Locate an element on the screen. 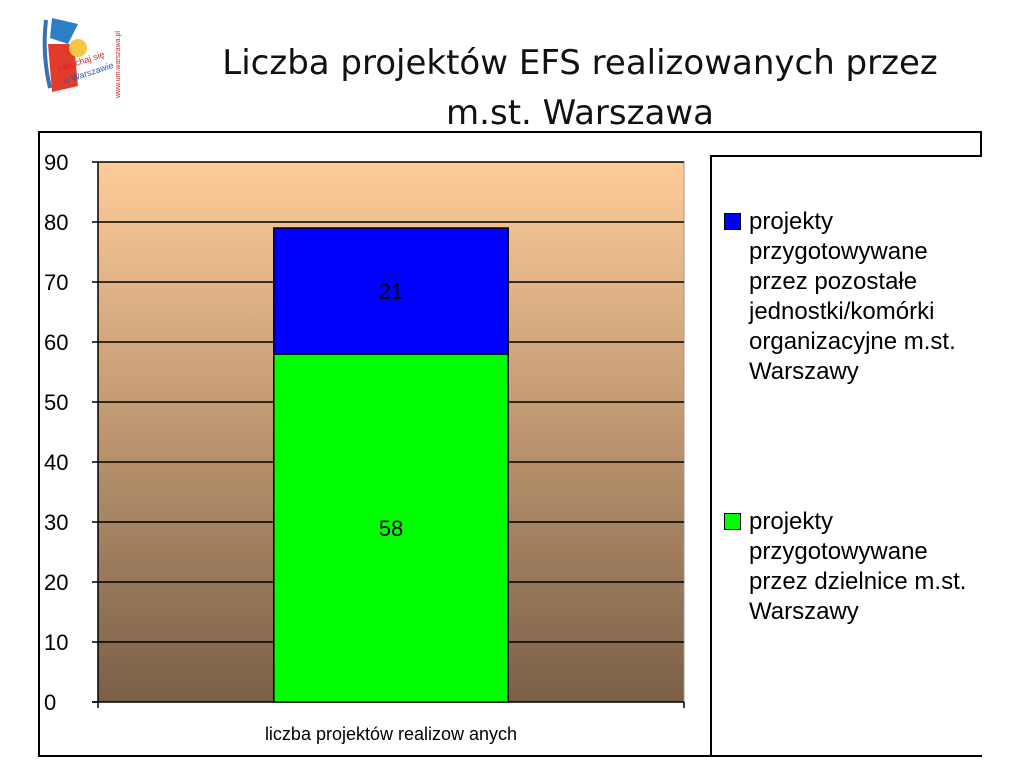  y-tick-label: 10 is located at coordinates (56, 642).